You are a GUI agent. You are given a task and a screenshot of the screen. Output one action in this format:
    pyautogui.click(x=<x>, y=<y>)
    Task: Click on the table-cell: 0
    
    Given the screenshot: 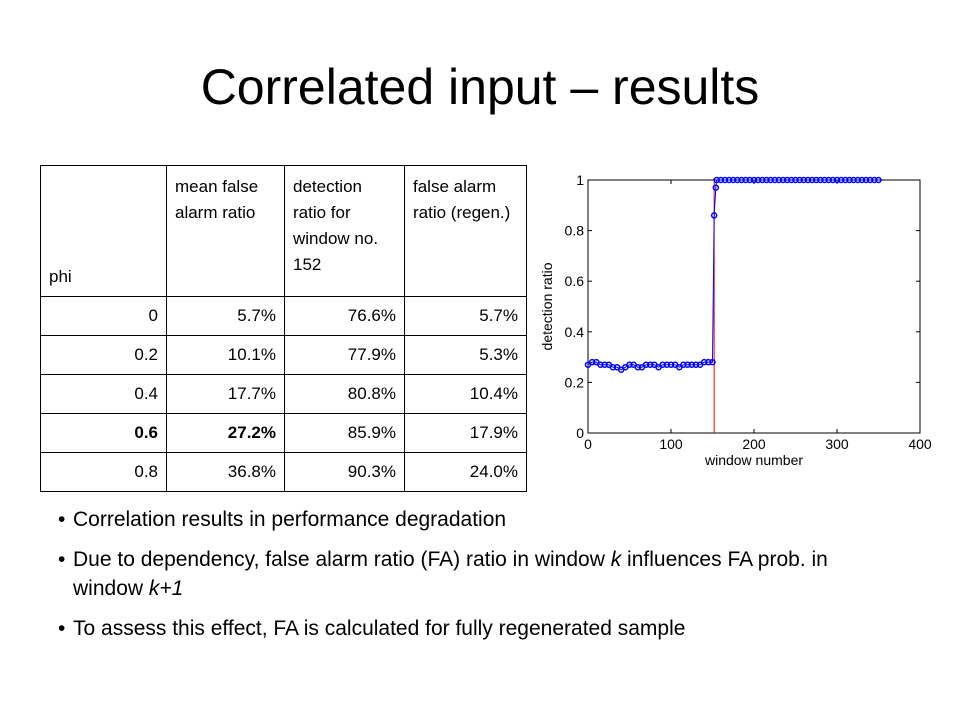 What is the action you would take?
    pyautogui.click(x=103, y=316)
    